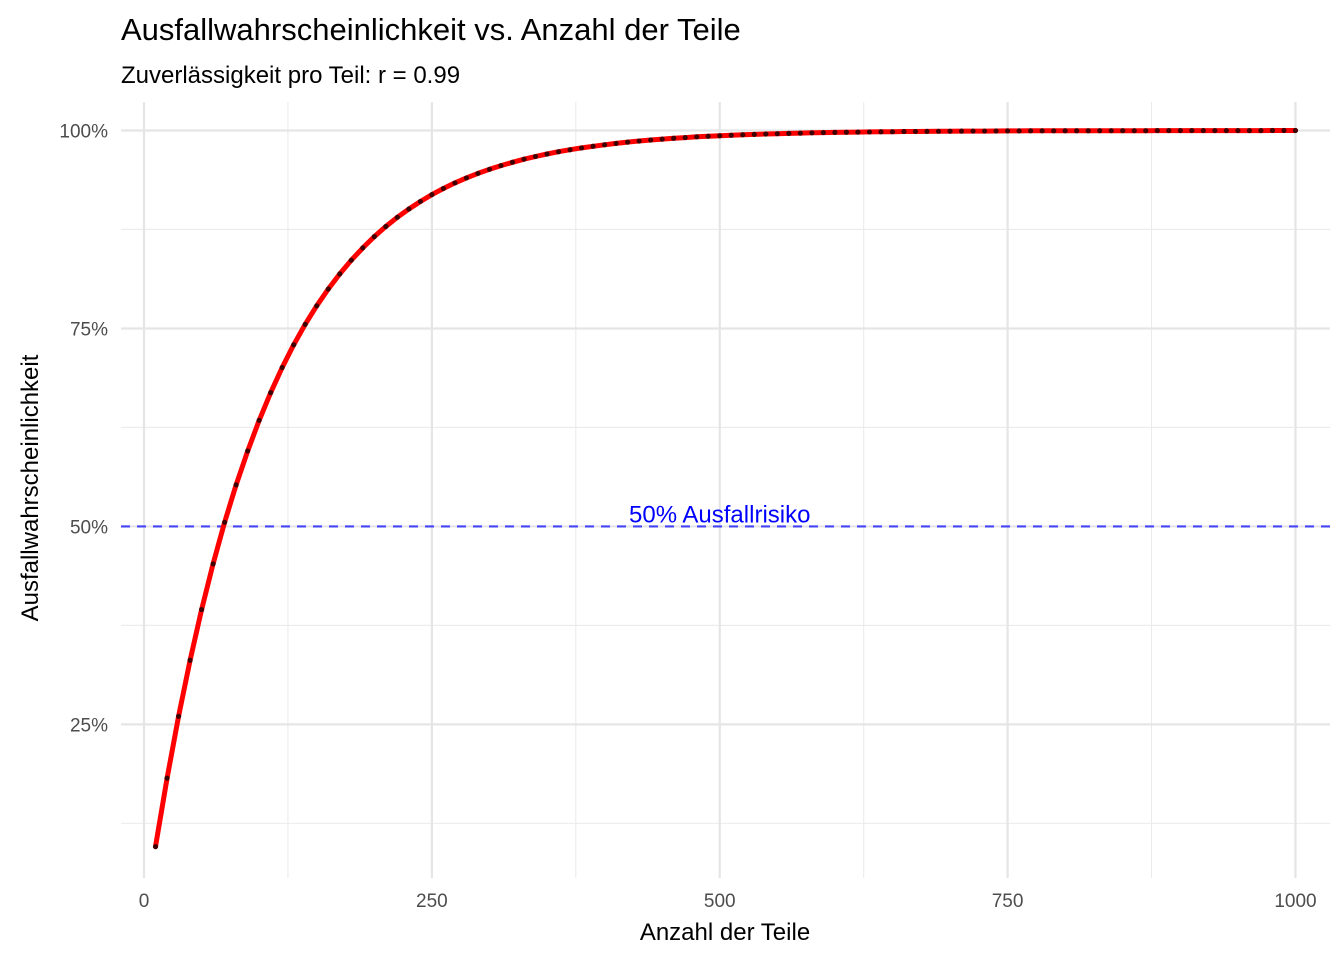  What do you see at coordinates (89, 329) in the screenshot?
I see `y-tick-label: 75%` at bounding box center [89, 329].